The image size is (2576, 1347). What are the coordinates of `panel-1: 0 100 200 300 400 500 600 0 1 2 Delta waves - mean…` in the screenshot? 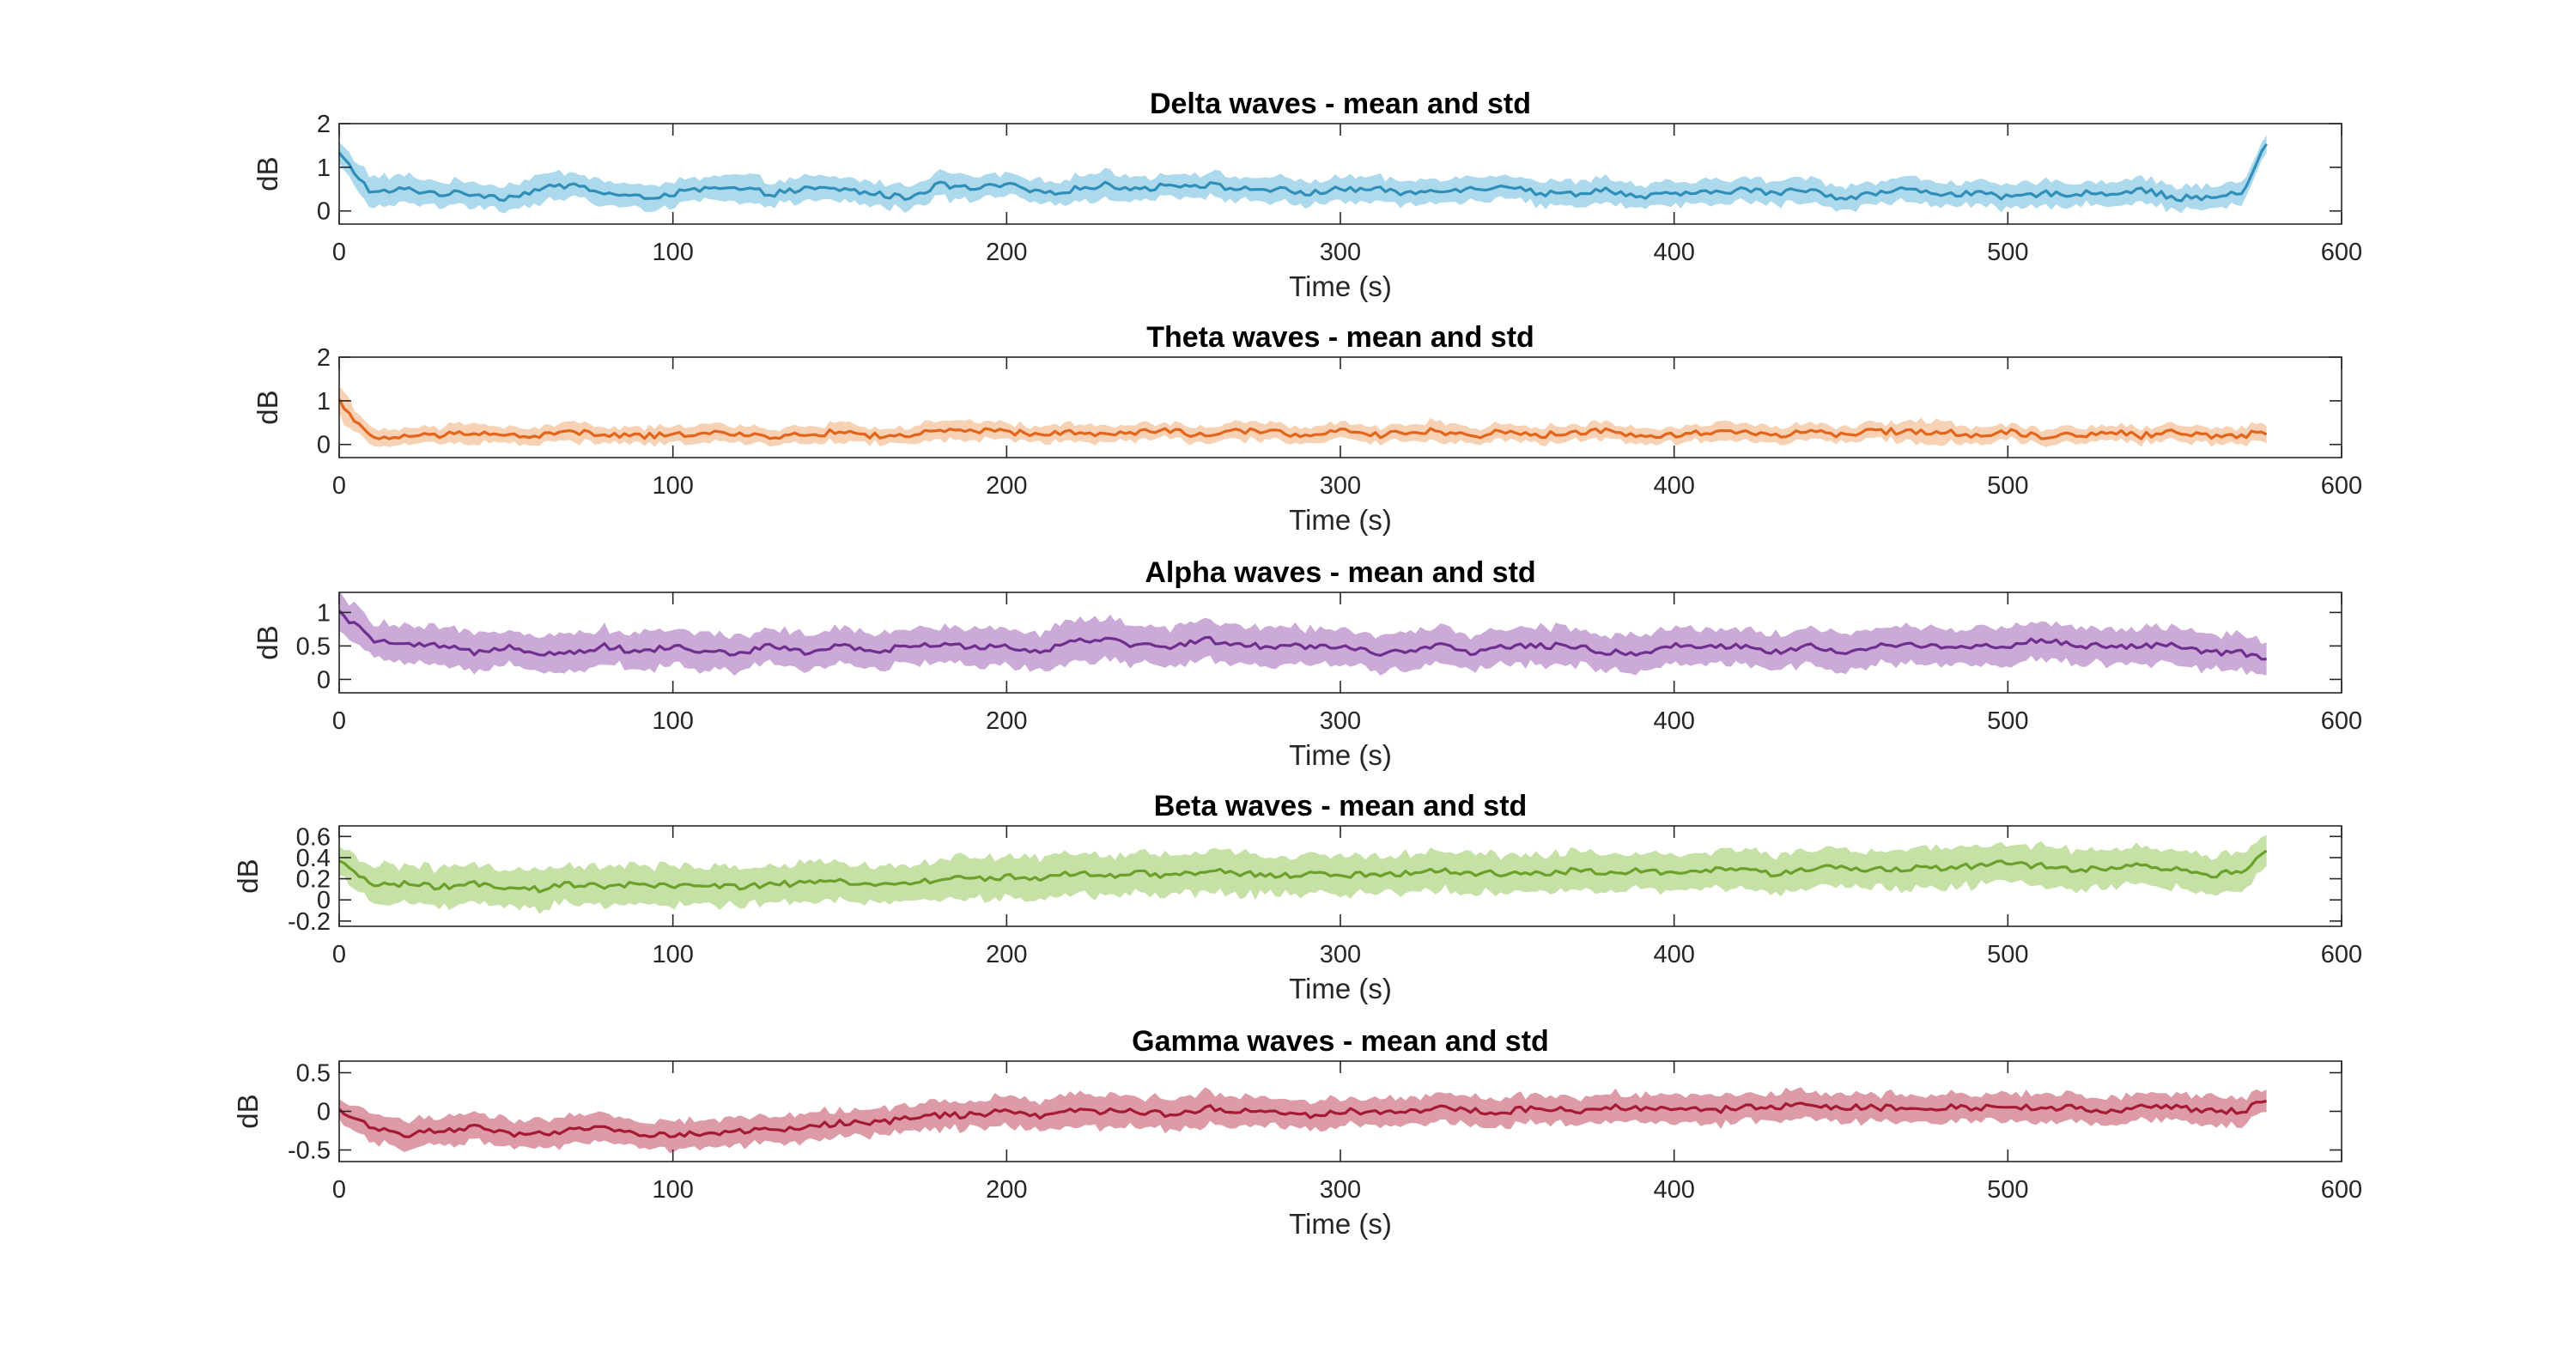 It's located at (1307, 195).